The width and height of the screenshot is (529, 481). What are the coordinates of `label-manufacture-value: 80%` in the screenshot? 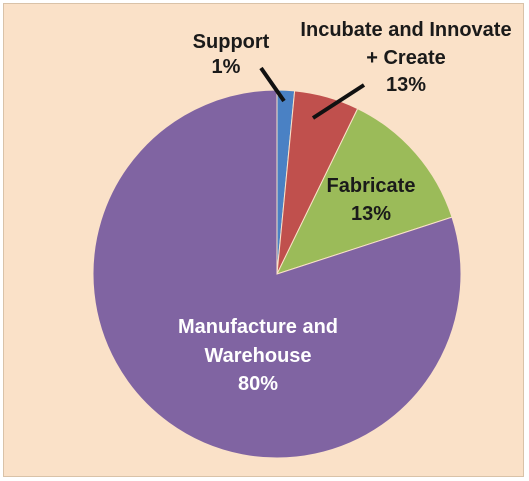 It's located at (258, 384).